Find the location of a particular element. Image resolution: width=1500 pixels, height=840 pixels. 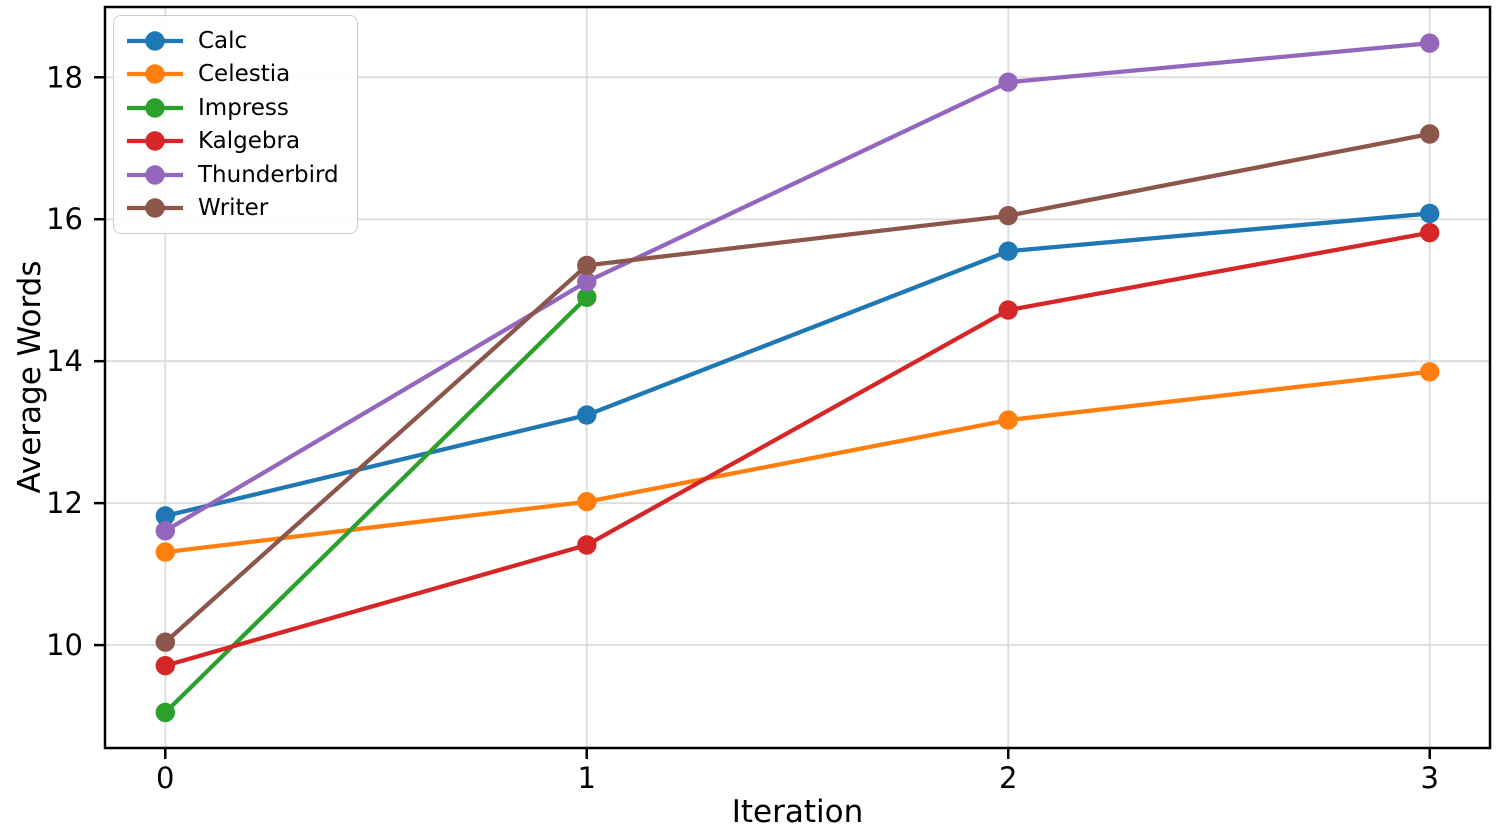

legend-marker-calc is located at coordinates (155, 41).